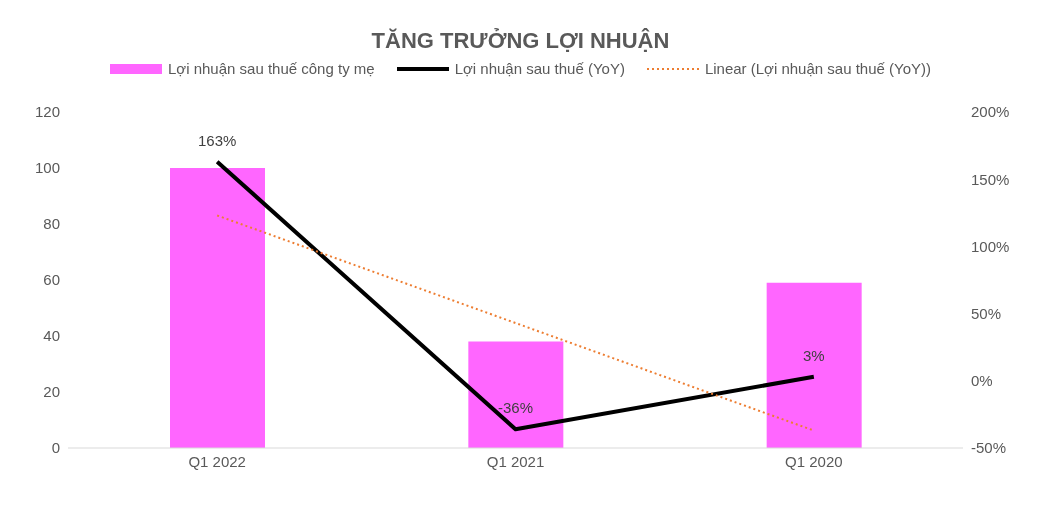  Describe the element at coordinates (813, 355) in the screenshot. I see `data-label: 3%` at that location.